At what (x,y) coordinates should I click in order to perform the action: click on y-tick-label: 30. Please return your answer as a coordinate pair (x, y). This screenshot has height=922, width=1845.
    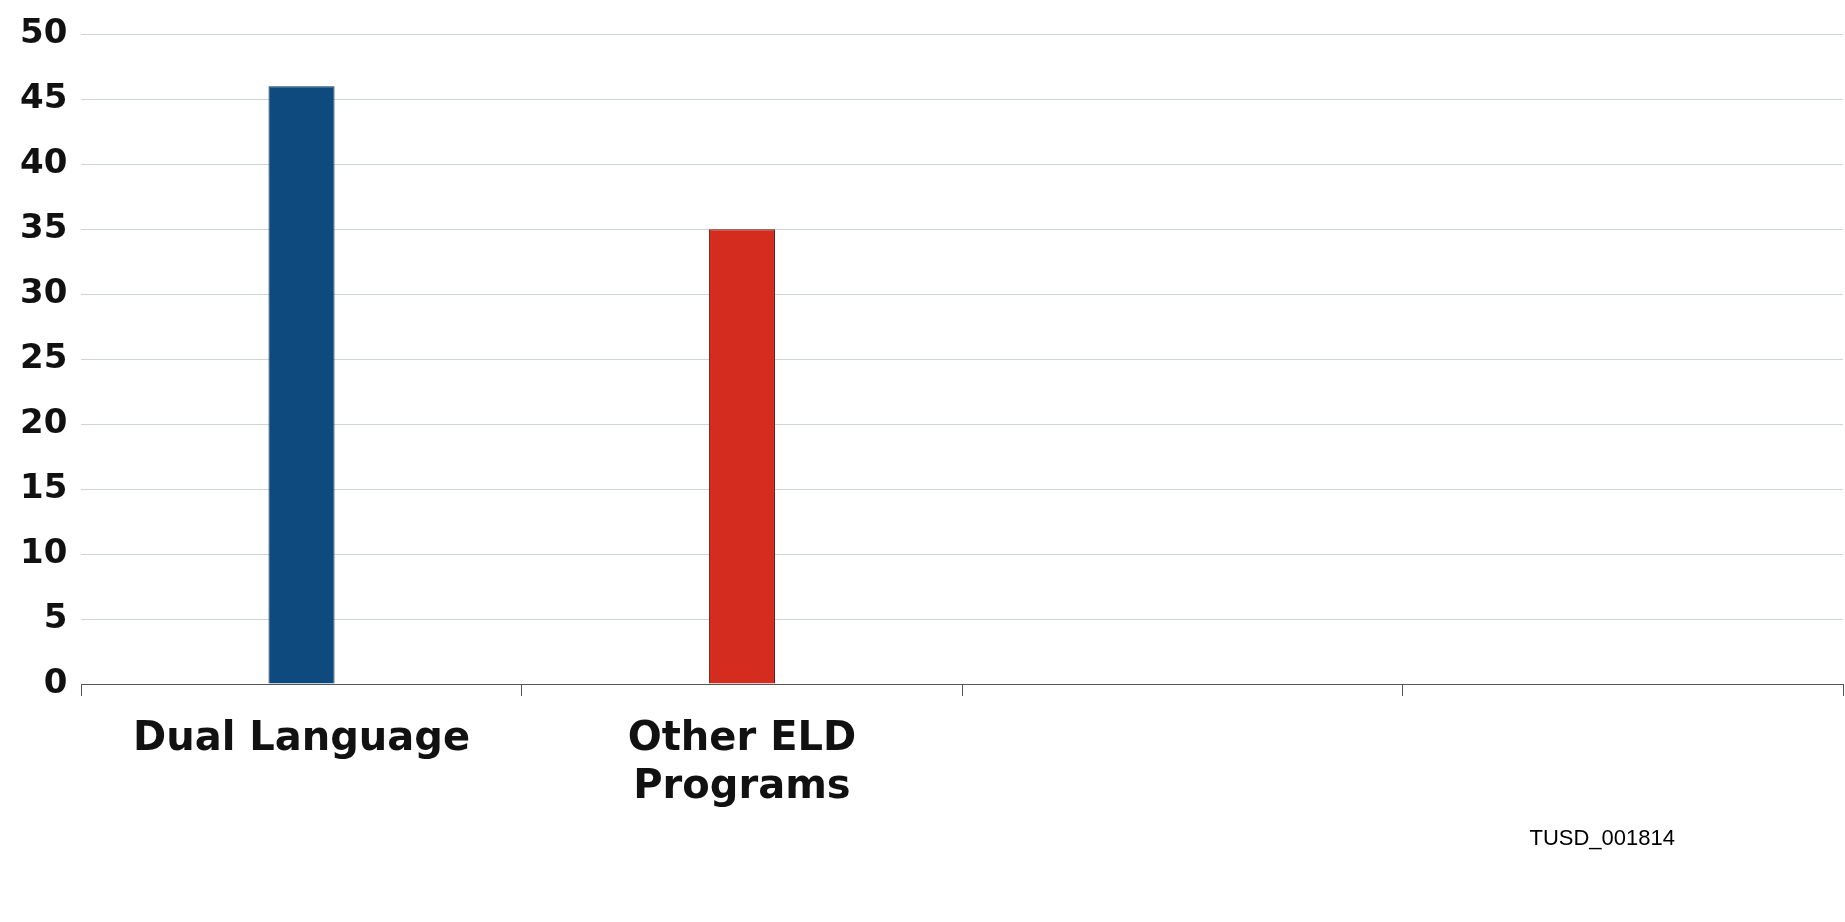
    Looking at the image, I should click on (43, 291).